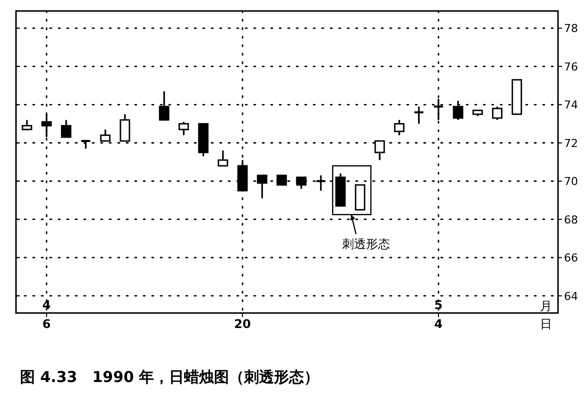 The image size is (585, 417). What do you see at coordinates (366, 244) in the screenshot?
I see `annotation: 刺透形态` at bounding box center [366, 244].